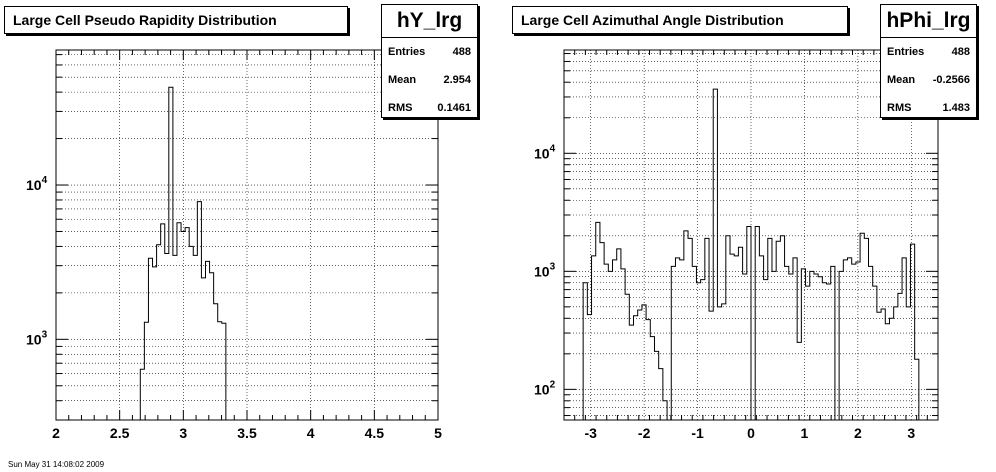 This screenshot has width=996, height=472. Describe the element at coordinates (751, 433) in the screenshot. I see `azimuth-x-tick-label: 0` at that location.